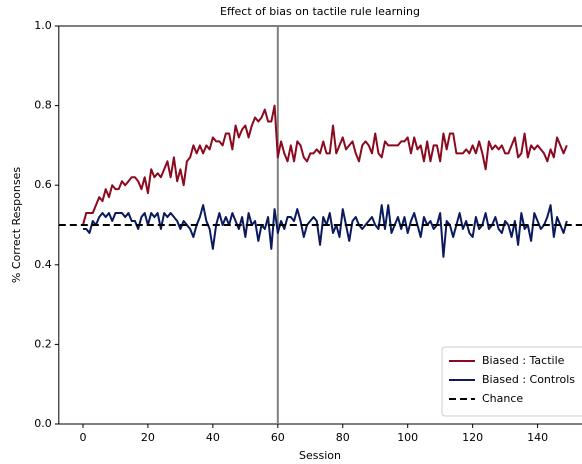 The height and width of the screenshot is (464, 582). Describe the element at coordinates (528, 379) in the screenshot. I see `legend-label: Biased : Controls` at that location.